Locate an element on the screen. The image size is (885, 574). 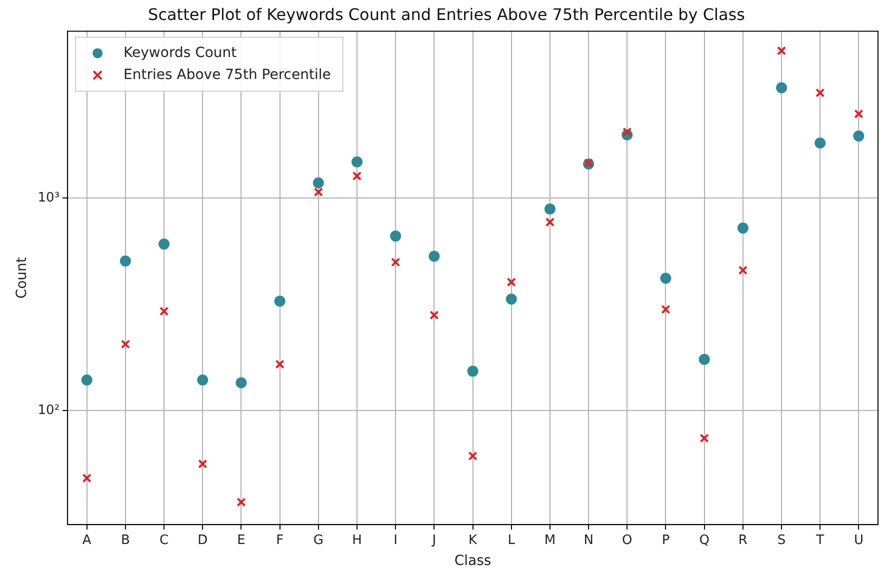
x-tick-label: D is located at coordinates (203, 540).